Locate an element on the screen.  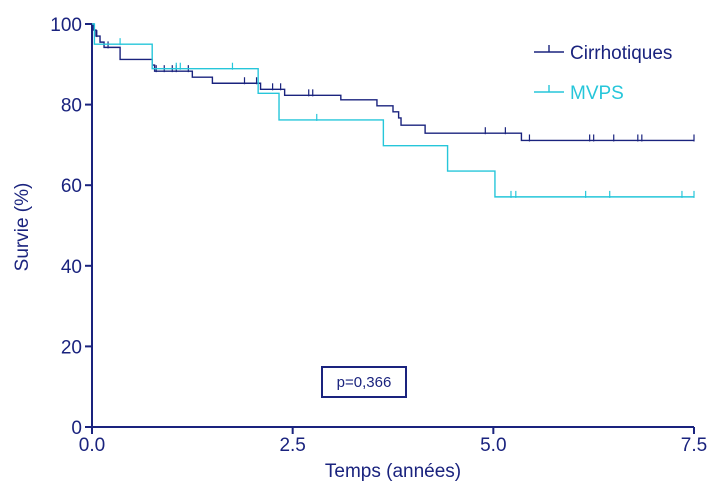
y-tick-label: 40 is located at coordinates (71, 267).